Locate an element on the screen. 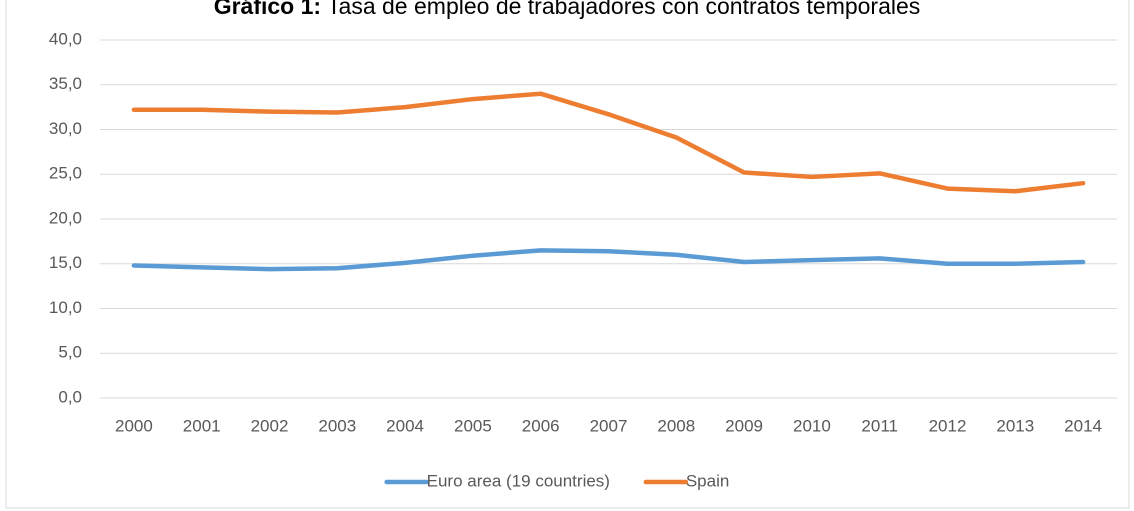  x-tick-label: 2009 is located at coordinates (744, 425).